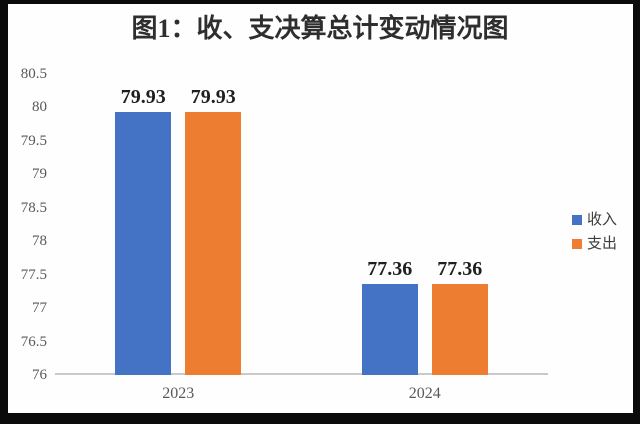 The height and width of the screenshot is (424, 640). What do you see at coordinates (33, 274) in the screenshot?
I see `y-axis-tick-label: 77.5` at bounding box center [33, 274].